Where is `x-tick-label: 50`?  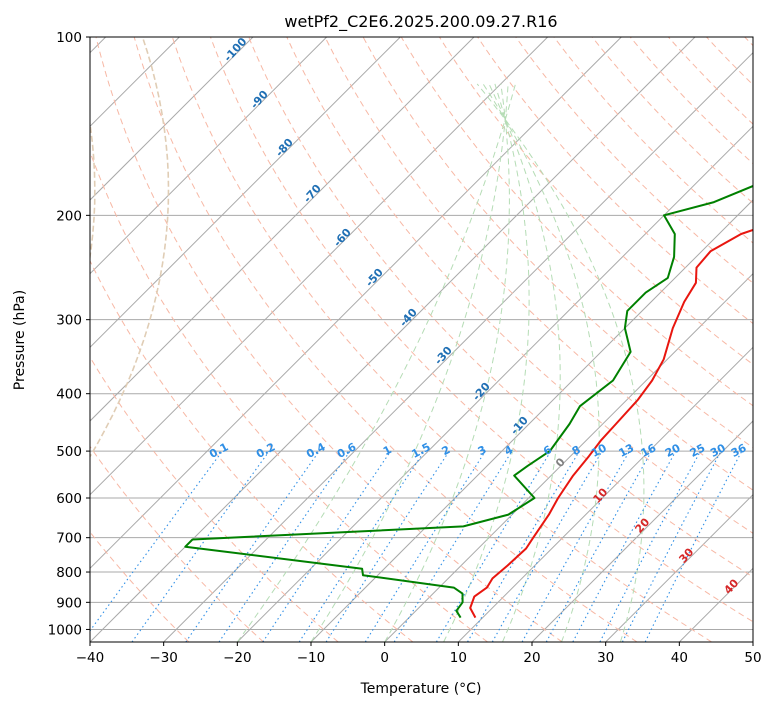
x-tick-label: 50 is located at coordinates (752, 658).